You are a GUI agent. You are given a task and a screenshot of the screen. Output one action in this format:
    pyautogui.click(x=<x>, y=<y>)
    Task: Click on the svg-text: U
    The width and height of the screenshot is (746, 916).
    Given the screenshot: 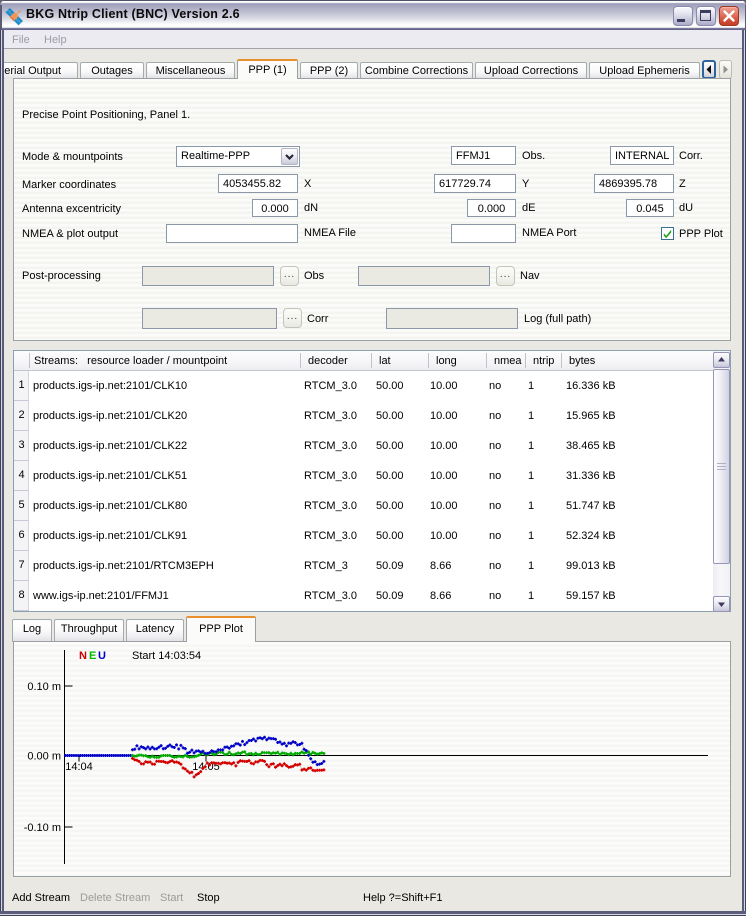 What is the action you would take?
    pyautogui.click(x=102, y=656)
    